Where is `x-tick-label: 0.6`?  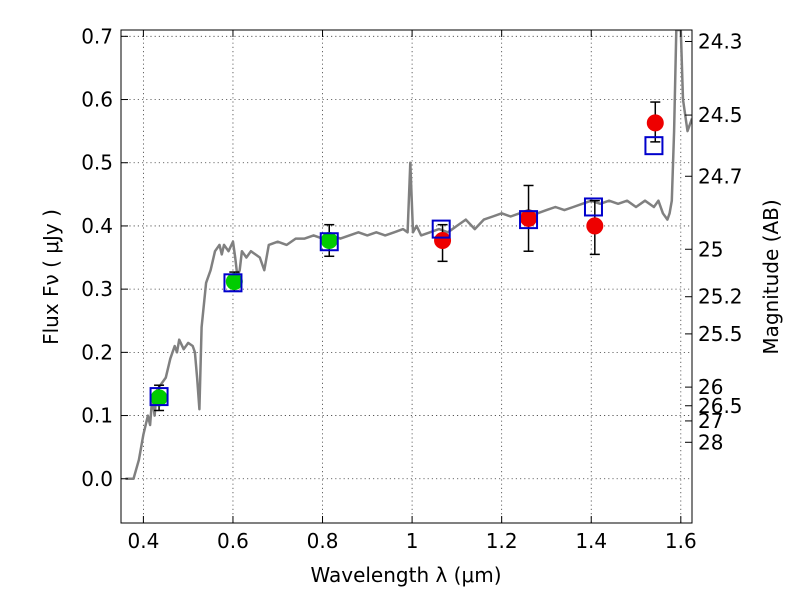
x-tick-label: 0.6 is located at coordinates (233, 541).